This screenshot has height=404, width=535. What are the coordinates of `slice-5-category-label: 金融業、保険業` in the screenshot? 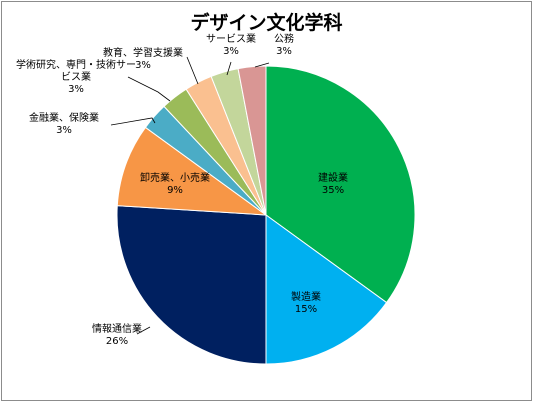 It's located at (64, 117).